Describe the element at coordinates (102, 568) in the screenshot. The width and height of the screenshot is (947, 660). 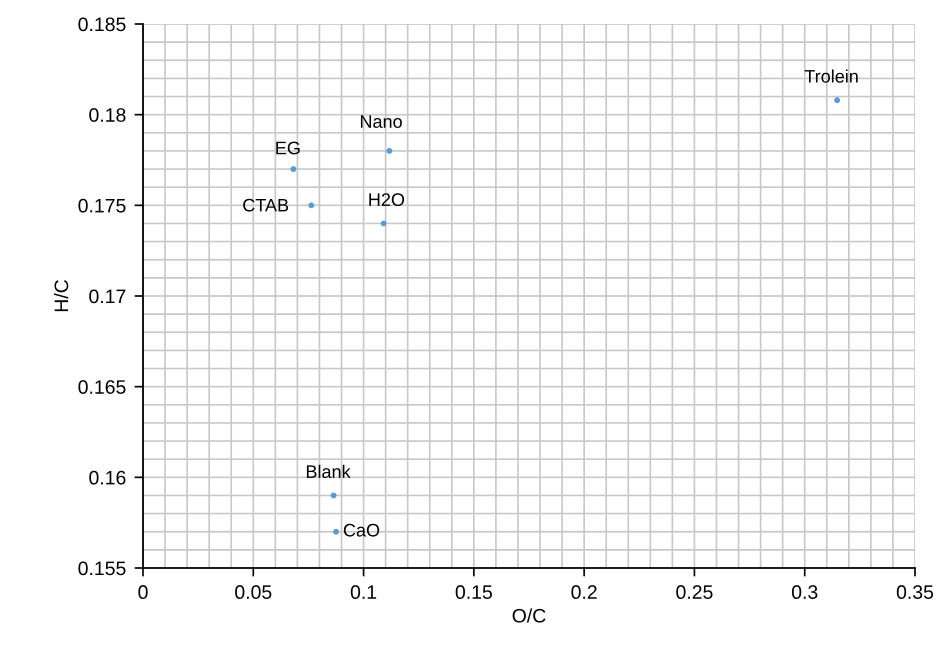
I see `y-tick-label: 0.155` at that location.